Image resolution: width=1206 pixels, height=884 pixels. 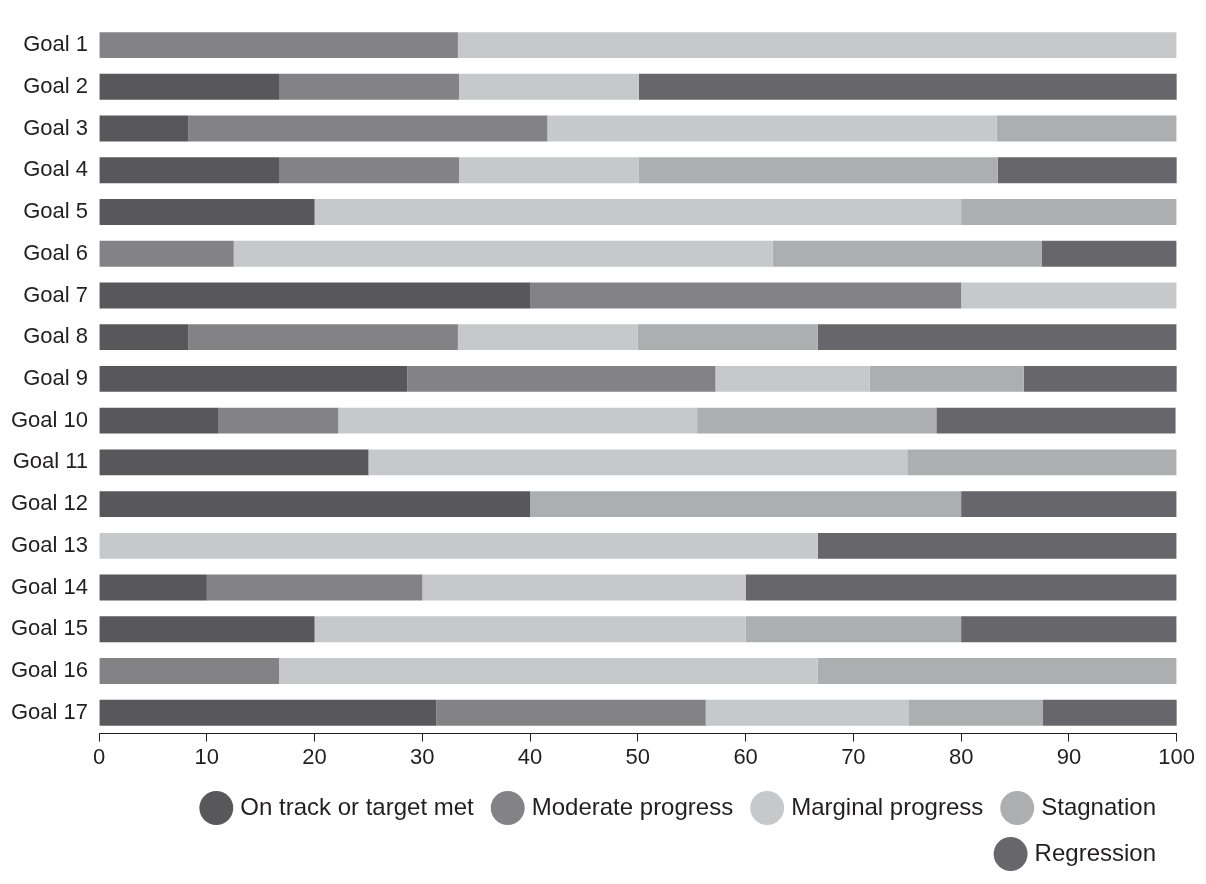 What do you see at coordinates (638, 756) in the screenshot?
I see `x-tick-label: 50` at bounding box center [638, 756].